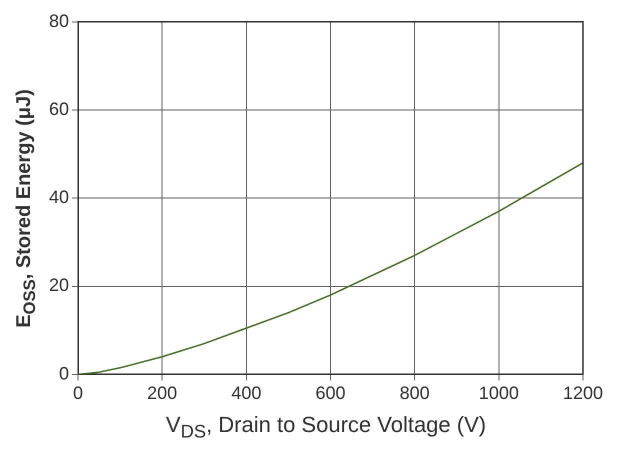 This screenshot has width=617, height=462. Describe the element at coordinates (78, 393) in the screenshot. I see `x-tick-label: 0` at that location.